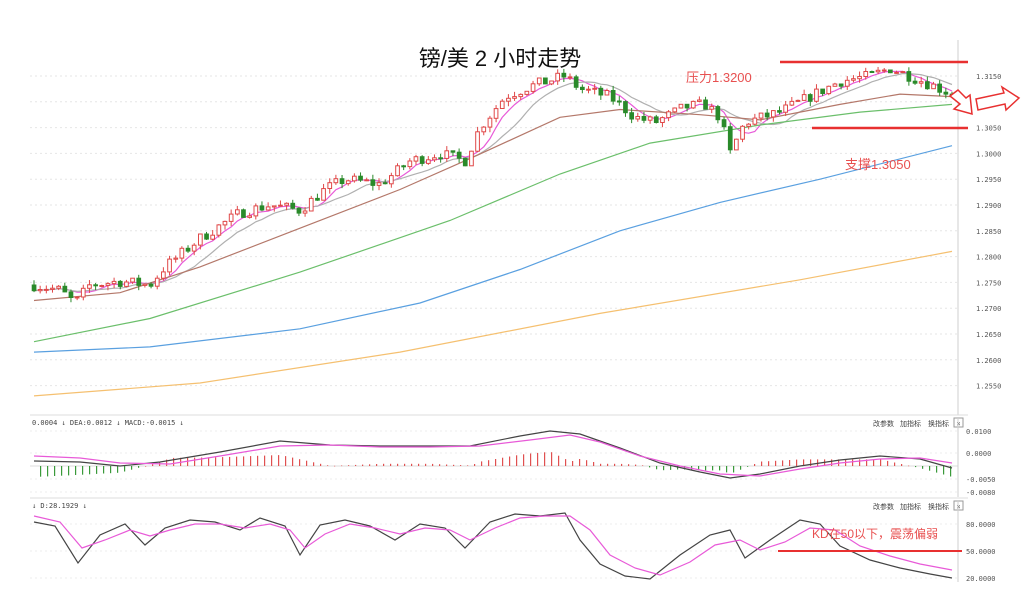 This screenshot has height=600, width=1024. Describe the element at coordinates (493, 455) in the screenshot. I see `macd-dea-line` at that location.